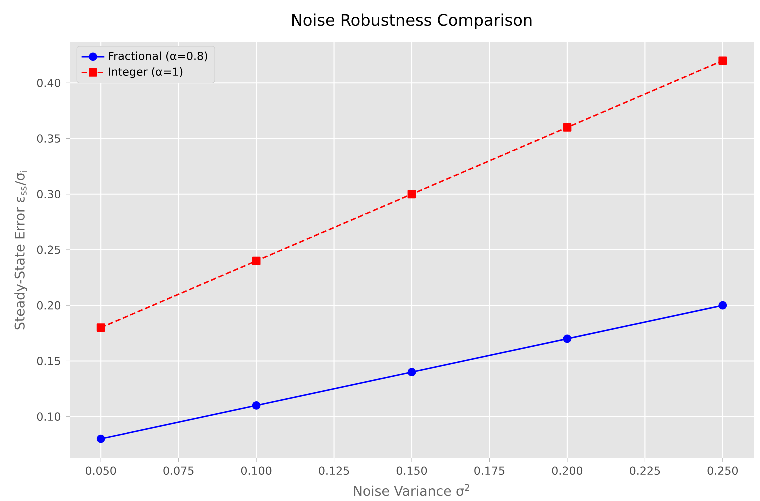 This screenshot has height=501, width=760. I want to click on x-tick-label: 0.175, so click(489, 471).